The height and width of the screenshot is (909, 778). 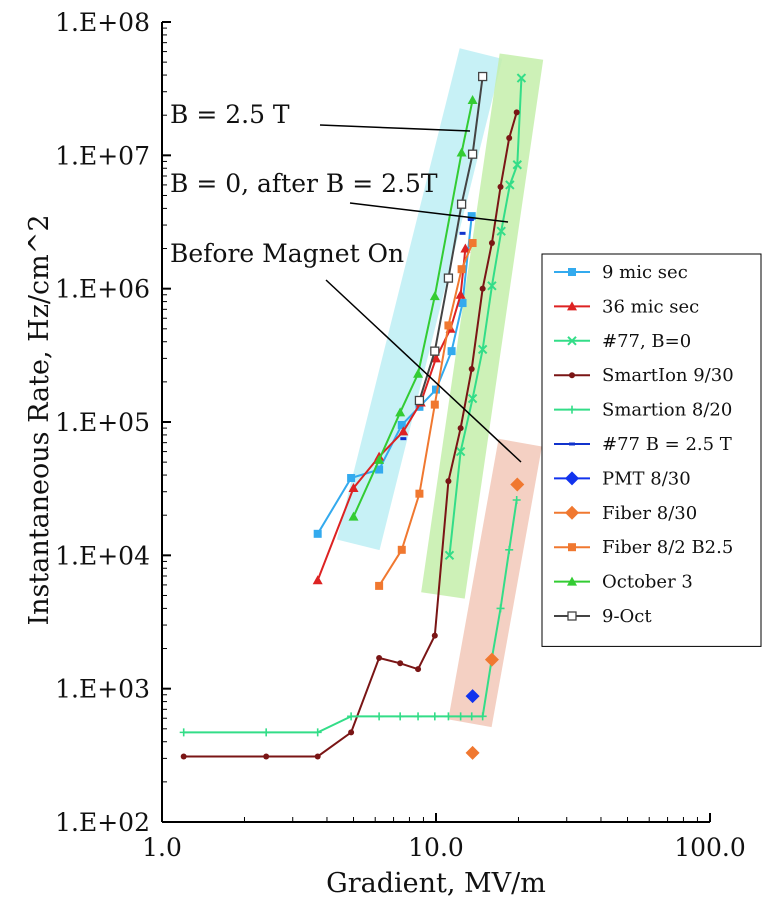 I want to click on legend-item: 36 mic sec, so click(x=626, y=306).